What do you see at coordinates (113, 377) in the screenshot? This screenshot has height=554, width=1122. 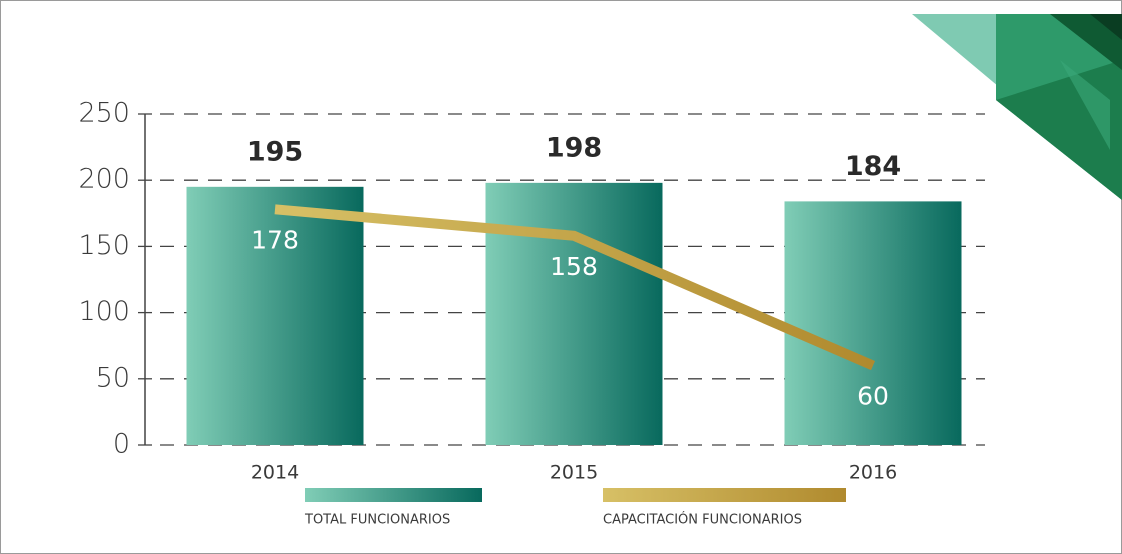 I see `y-tick-label: 50` at bounding box center [113, 377].